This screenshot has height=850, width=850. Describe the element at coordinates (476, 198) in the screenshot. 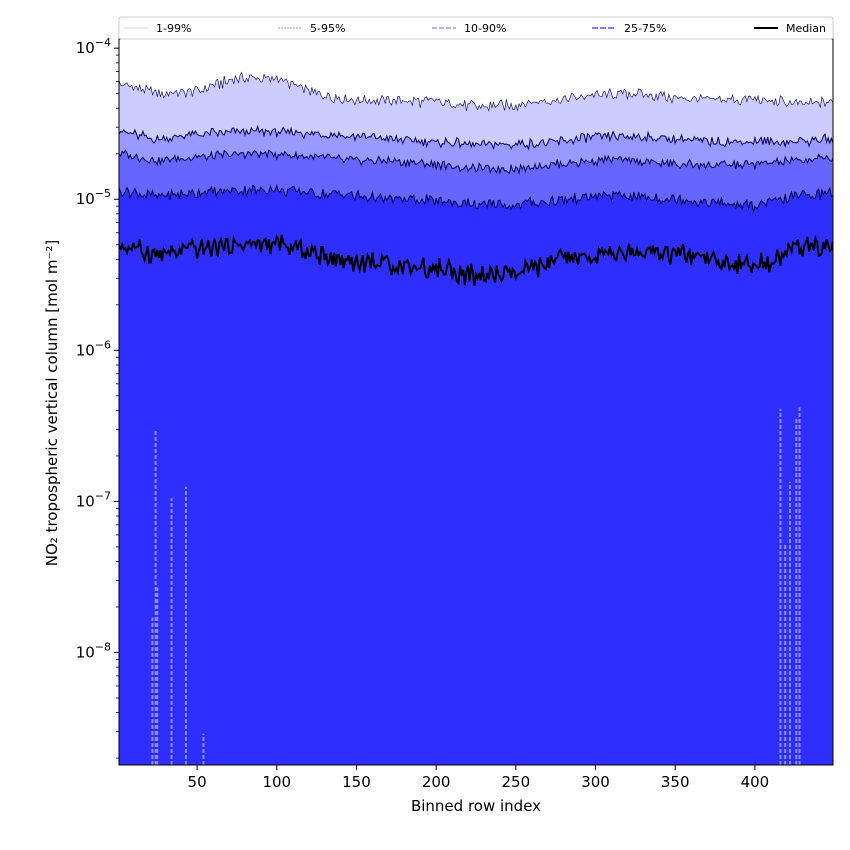

I see `band-25-75-upper-line` at that location.